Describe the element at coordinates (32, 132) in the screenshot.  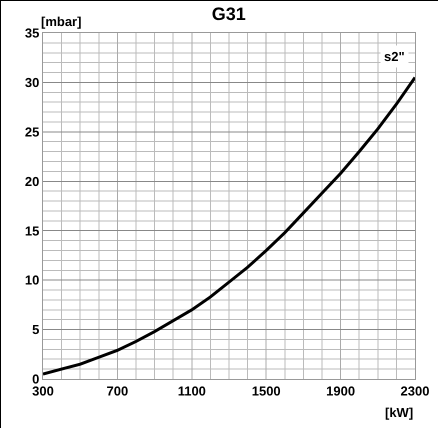
I see `y-tick-label: 25` at that location.